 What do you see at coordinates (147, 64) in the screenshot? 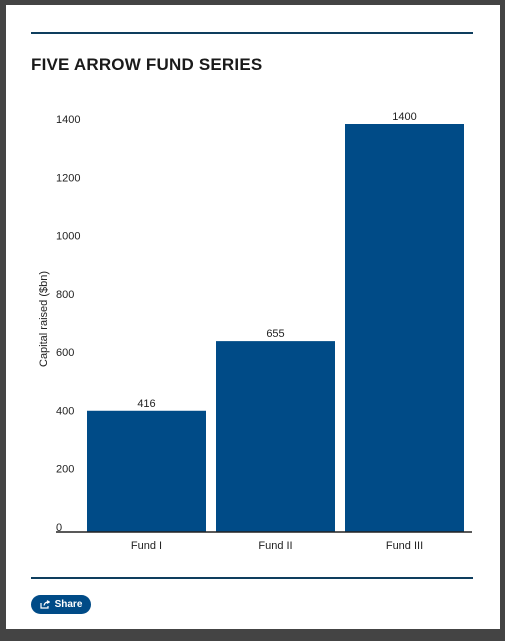
I see `chart-title: FIVE ARROW FUND SERIES` at bounding box center [147, 64].